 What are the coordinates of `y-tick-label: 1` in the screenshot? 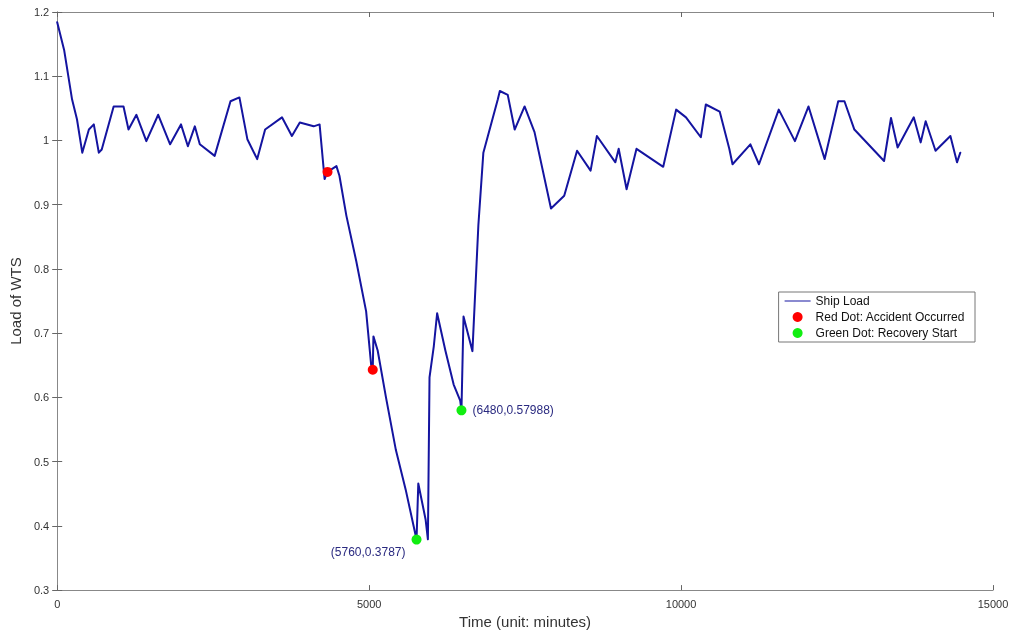 It's located at (46, 140).